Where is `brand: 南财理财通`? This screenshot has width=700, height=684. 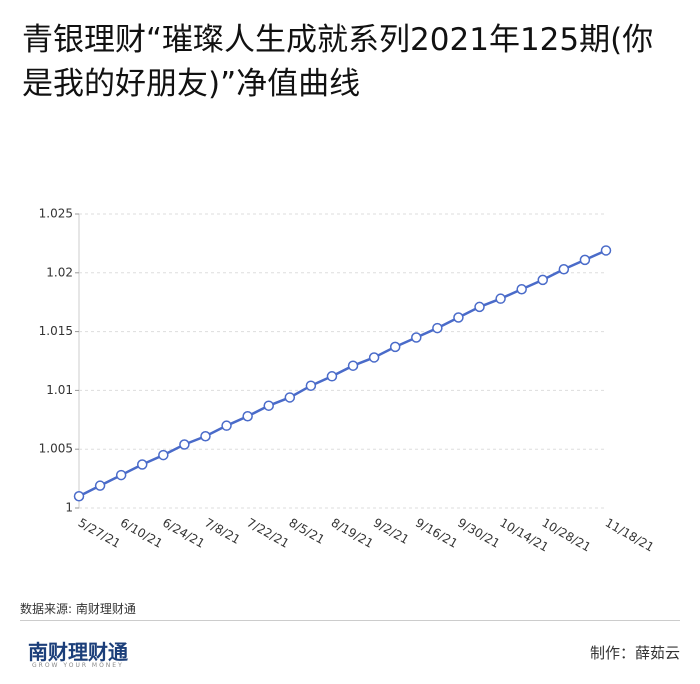
brand: 南财理财通 is located at coordinates (78, 652).